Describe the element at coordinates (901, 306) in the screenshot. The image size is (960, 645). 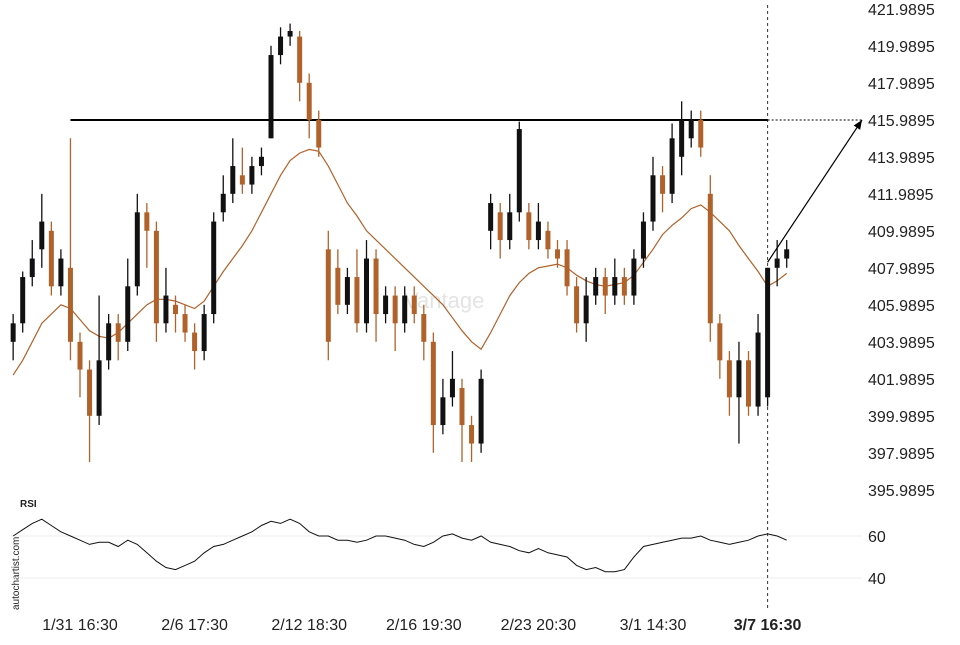
I see `y-tick-label: 405.9895` at that location.